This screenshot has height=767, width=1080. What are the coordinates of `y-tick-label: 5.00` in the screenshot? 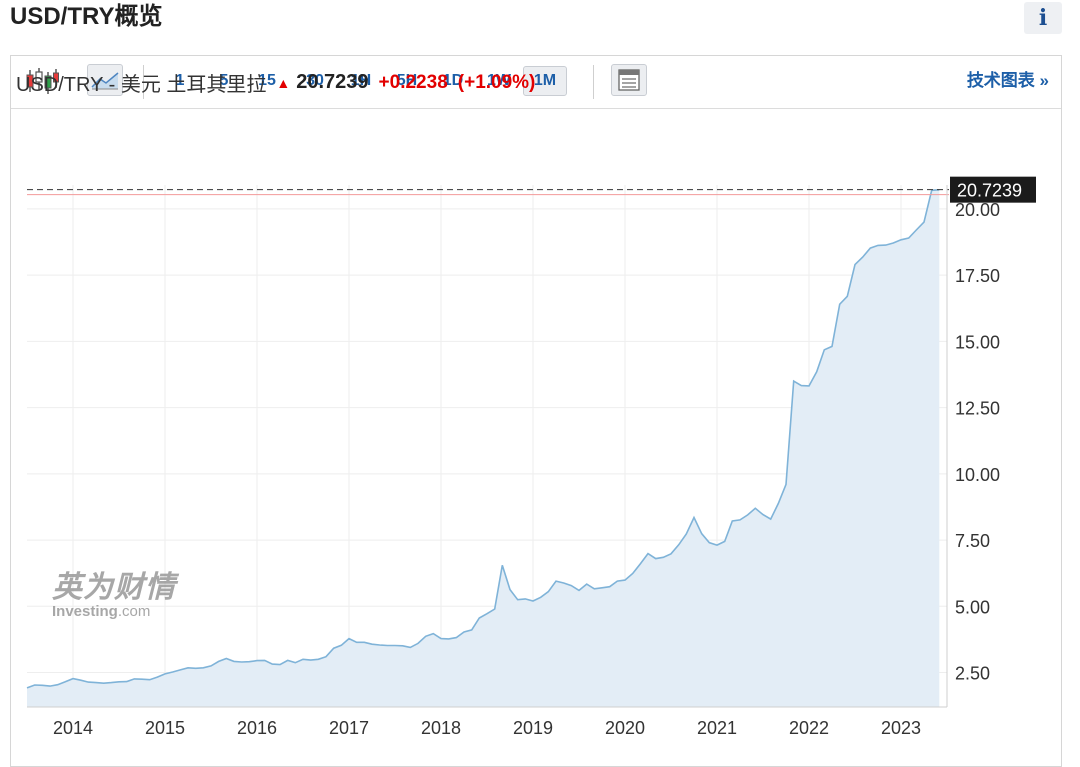 It's located at (972, 607).